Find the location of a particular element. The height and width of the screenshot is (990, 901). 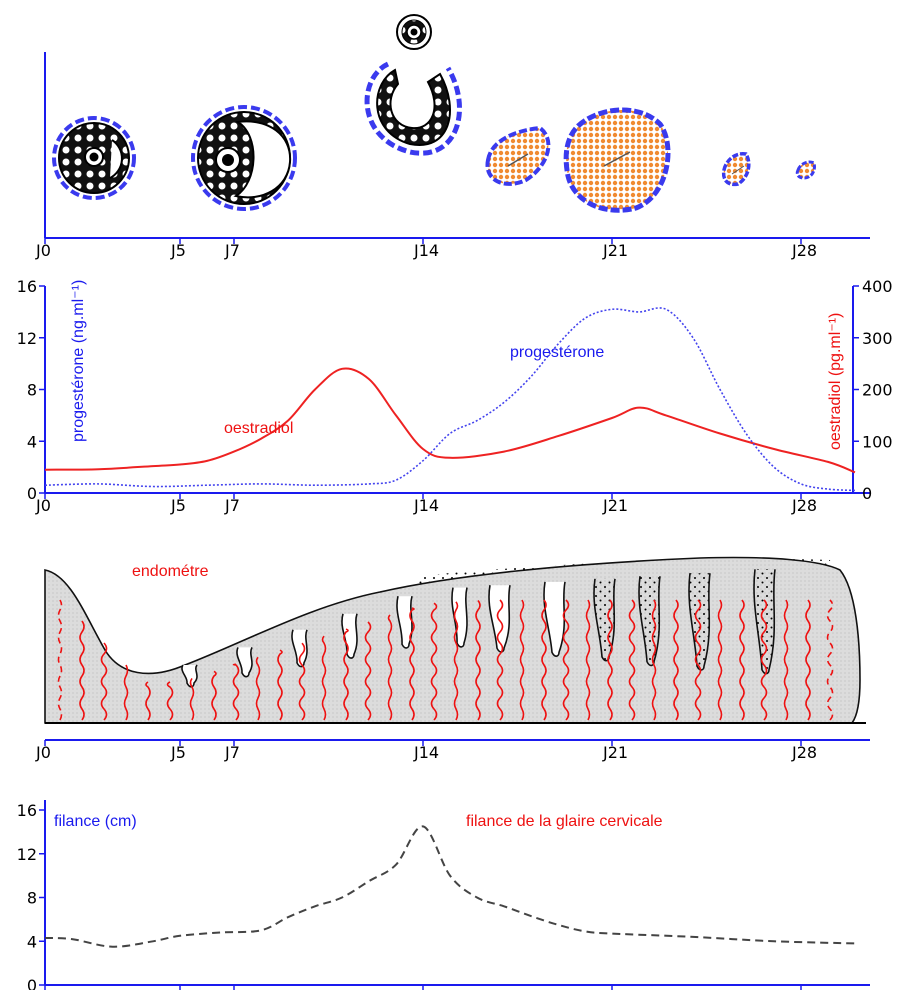

endometrium-x-ticks: J0 J5 J7 J14 J21 J28 is located at coordinates (426, 751).